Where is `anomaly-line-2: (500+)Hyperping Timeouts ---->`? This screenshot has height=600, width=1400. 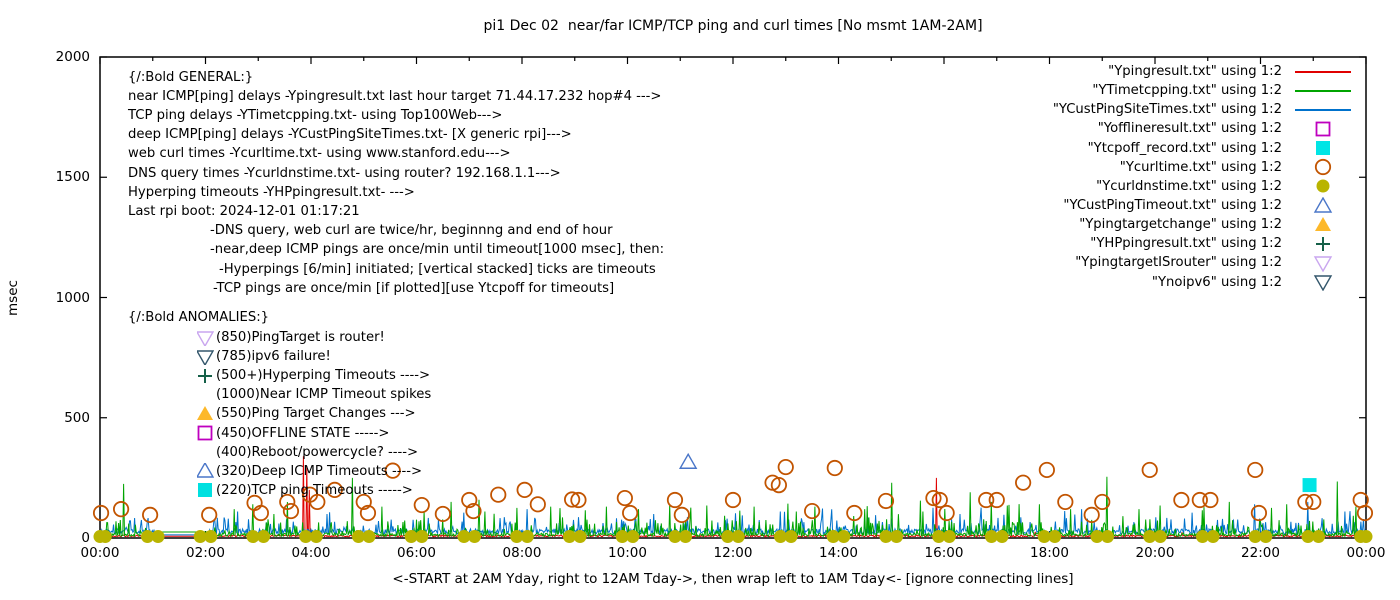
anomaly-line-2: (500+)Hyperping Timeouts ----> is located at coordinates (313, 375).